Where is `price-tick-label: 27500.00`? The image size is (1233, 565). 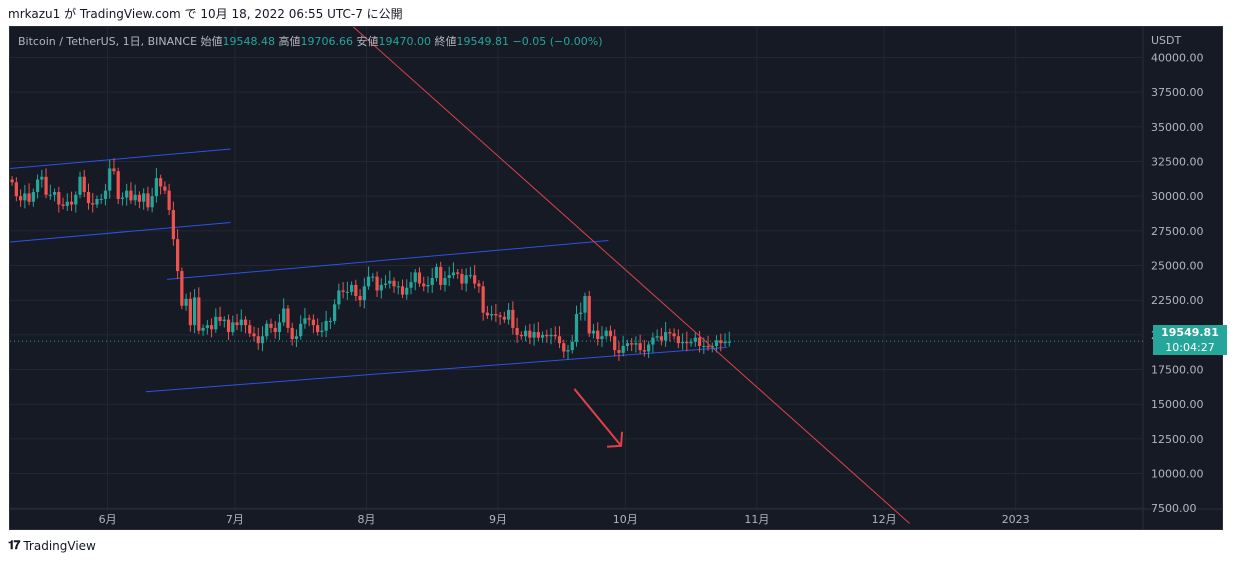
price-tick-label: 27500.00 is located at coordinates (1177, 231).